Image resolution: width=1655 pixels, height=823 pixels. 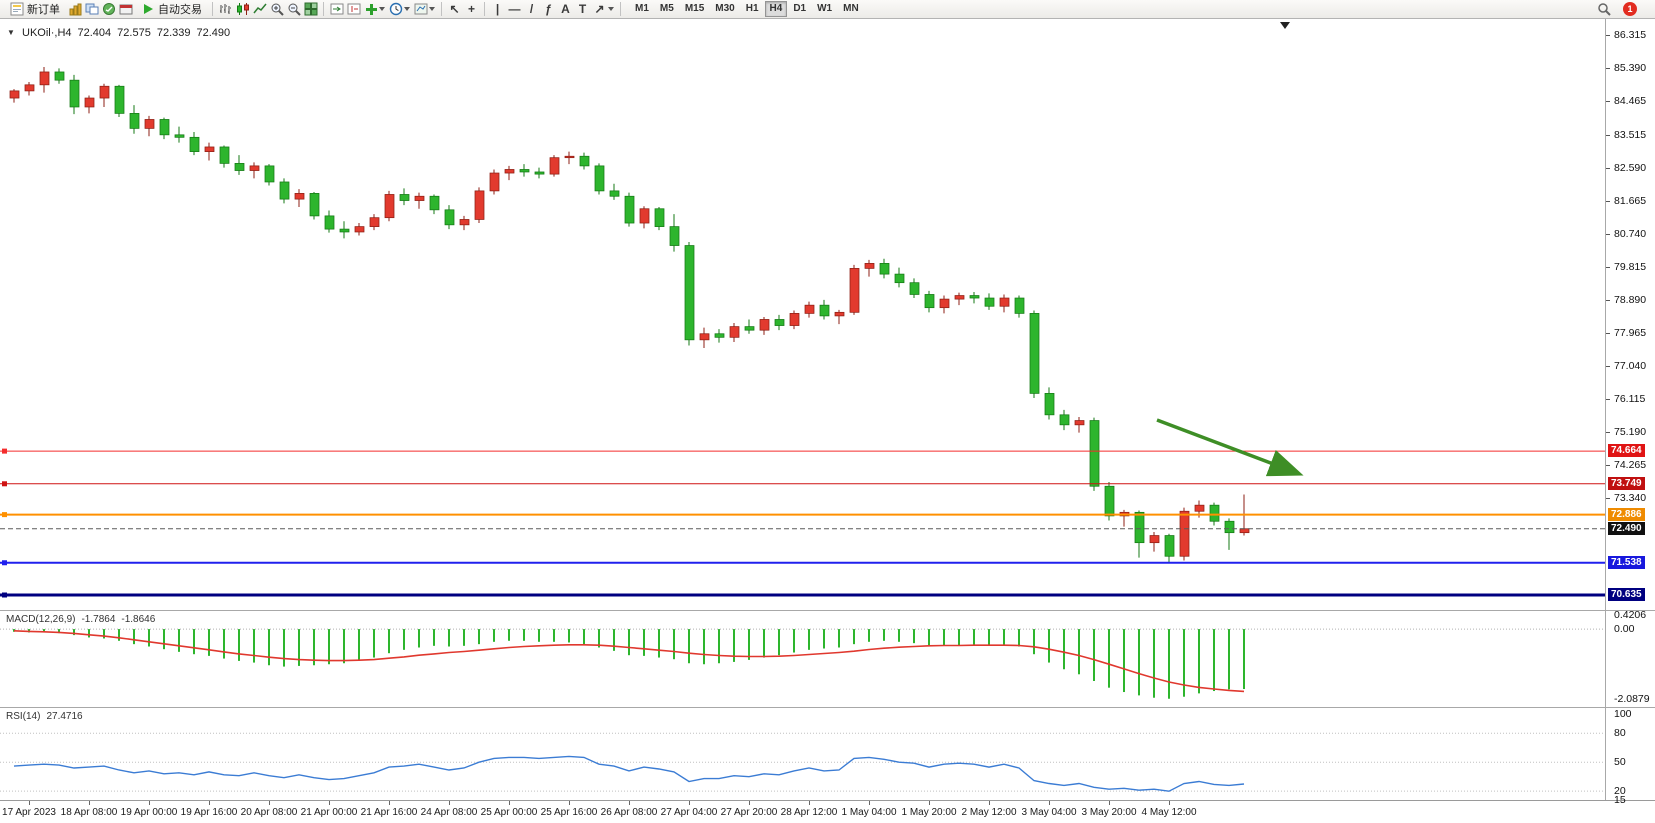 What do you see at coordinates (420, 9) in the screenshot?
I see `templates-icon` at bounding box center [420, 9].